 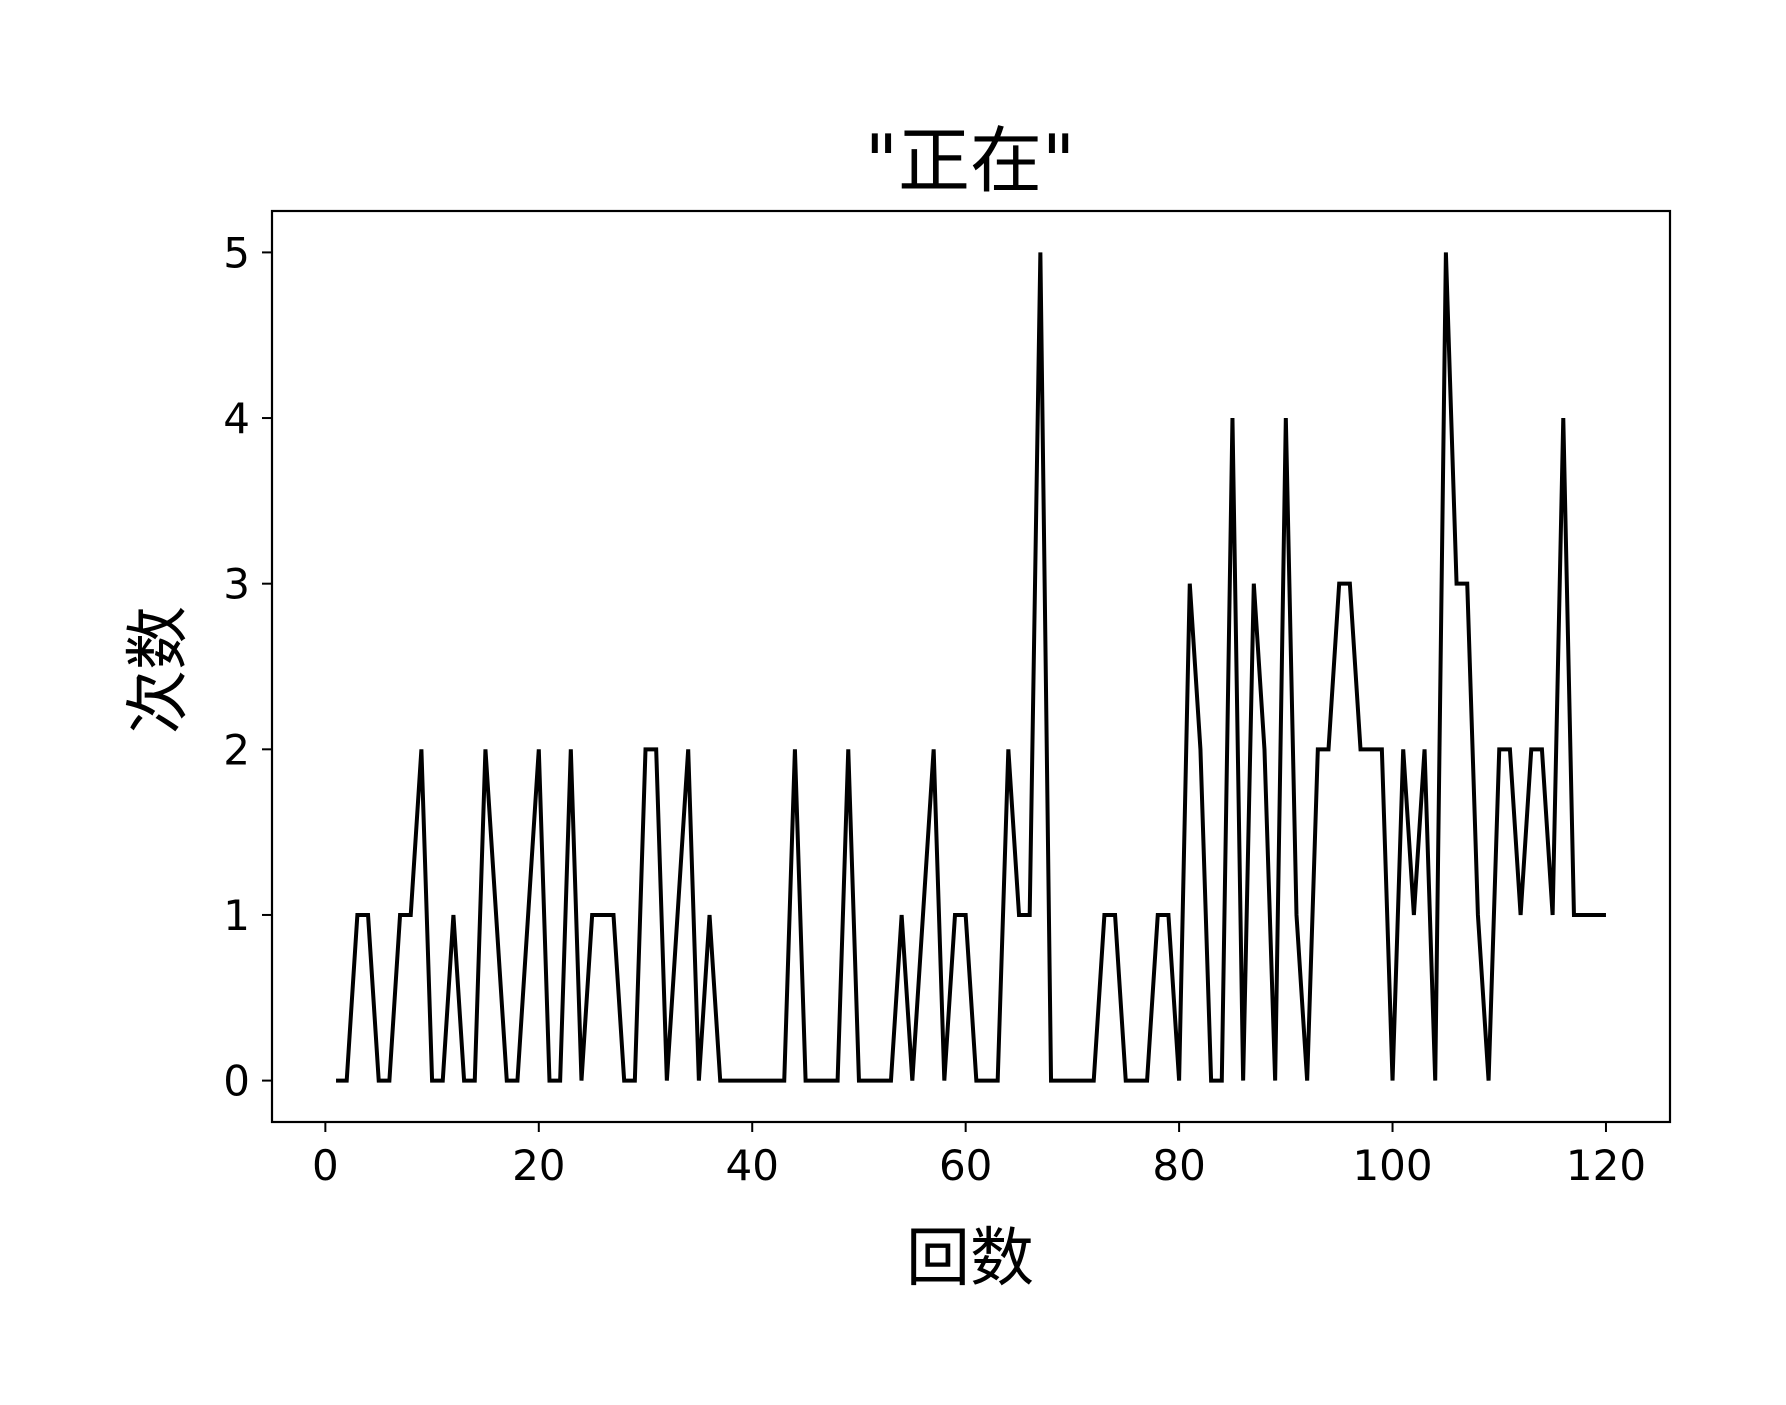 What do you see at coordinates (970, 1259) in the screenshot?
I see `x-axis-label: 回数` at bounding box center [970, 1259].